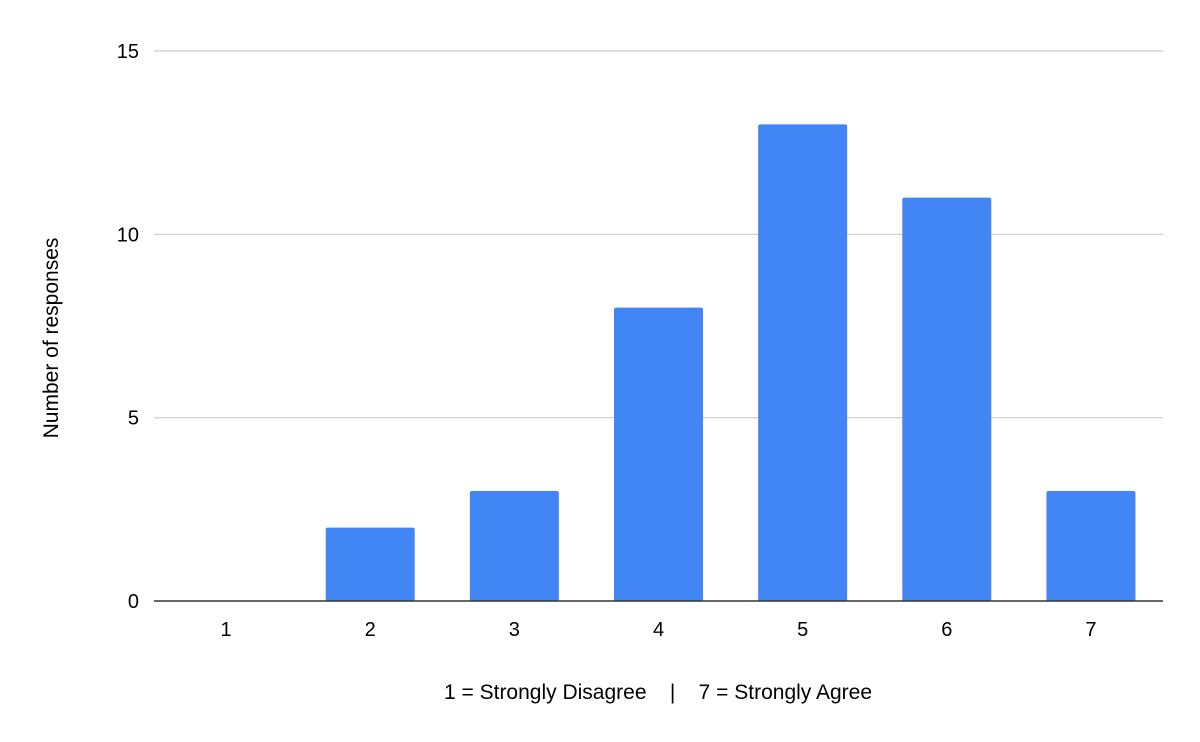 This screenshot has width=1200, height=742. Describe the element at coordinates (128, 327) in the screenshot. I see `y-tick-labels: 0 5 10 15` at that location.